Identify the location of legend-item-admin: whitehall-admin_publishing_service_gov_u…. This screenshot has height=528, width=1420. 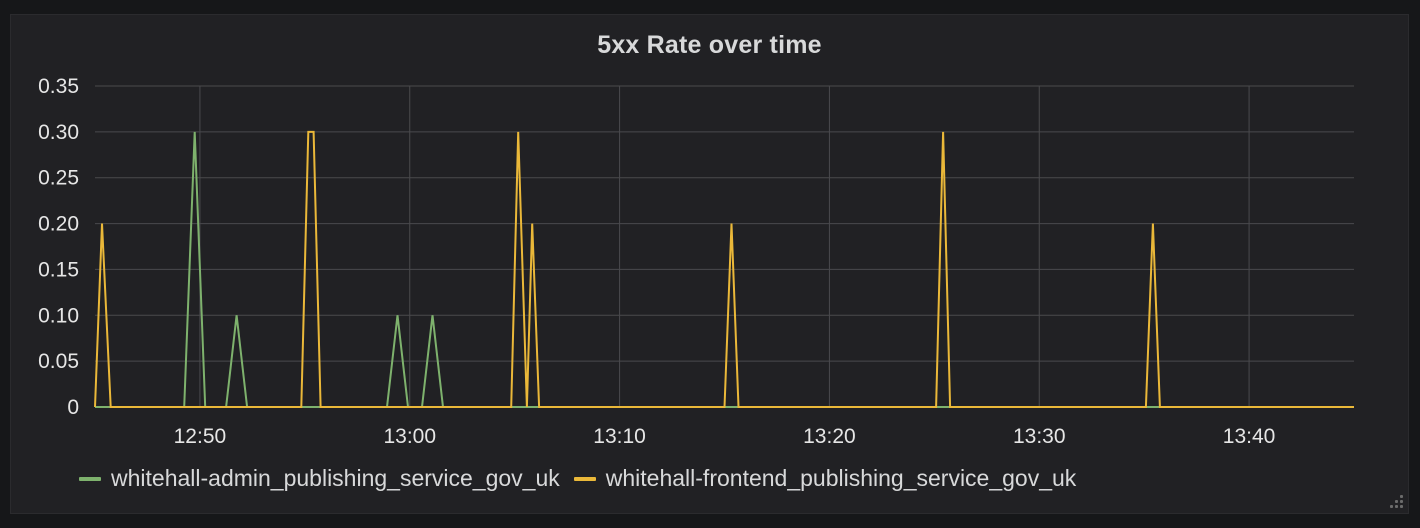
(319, 478).